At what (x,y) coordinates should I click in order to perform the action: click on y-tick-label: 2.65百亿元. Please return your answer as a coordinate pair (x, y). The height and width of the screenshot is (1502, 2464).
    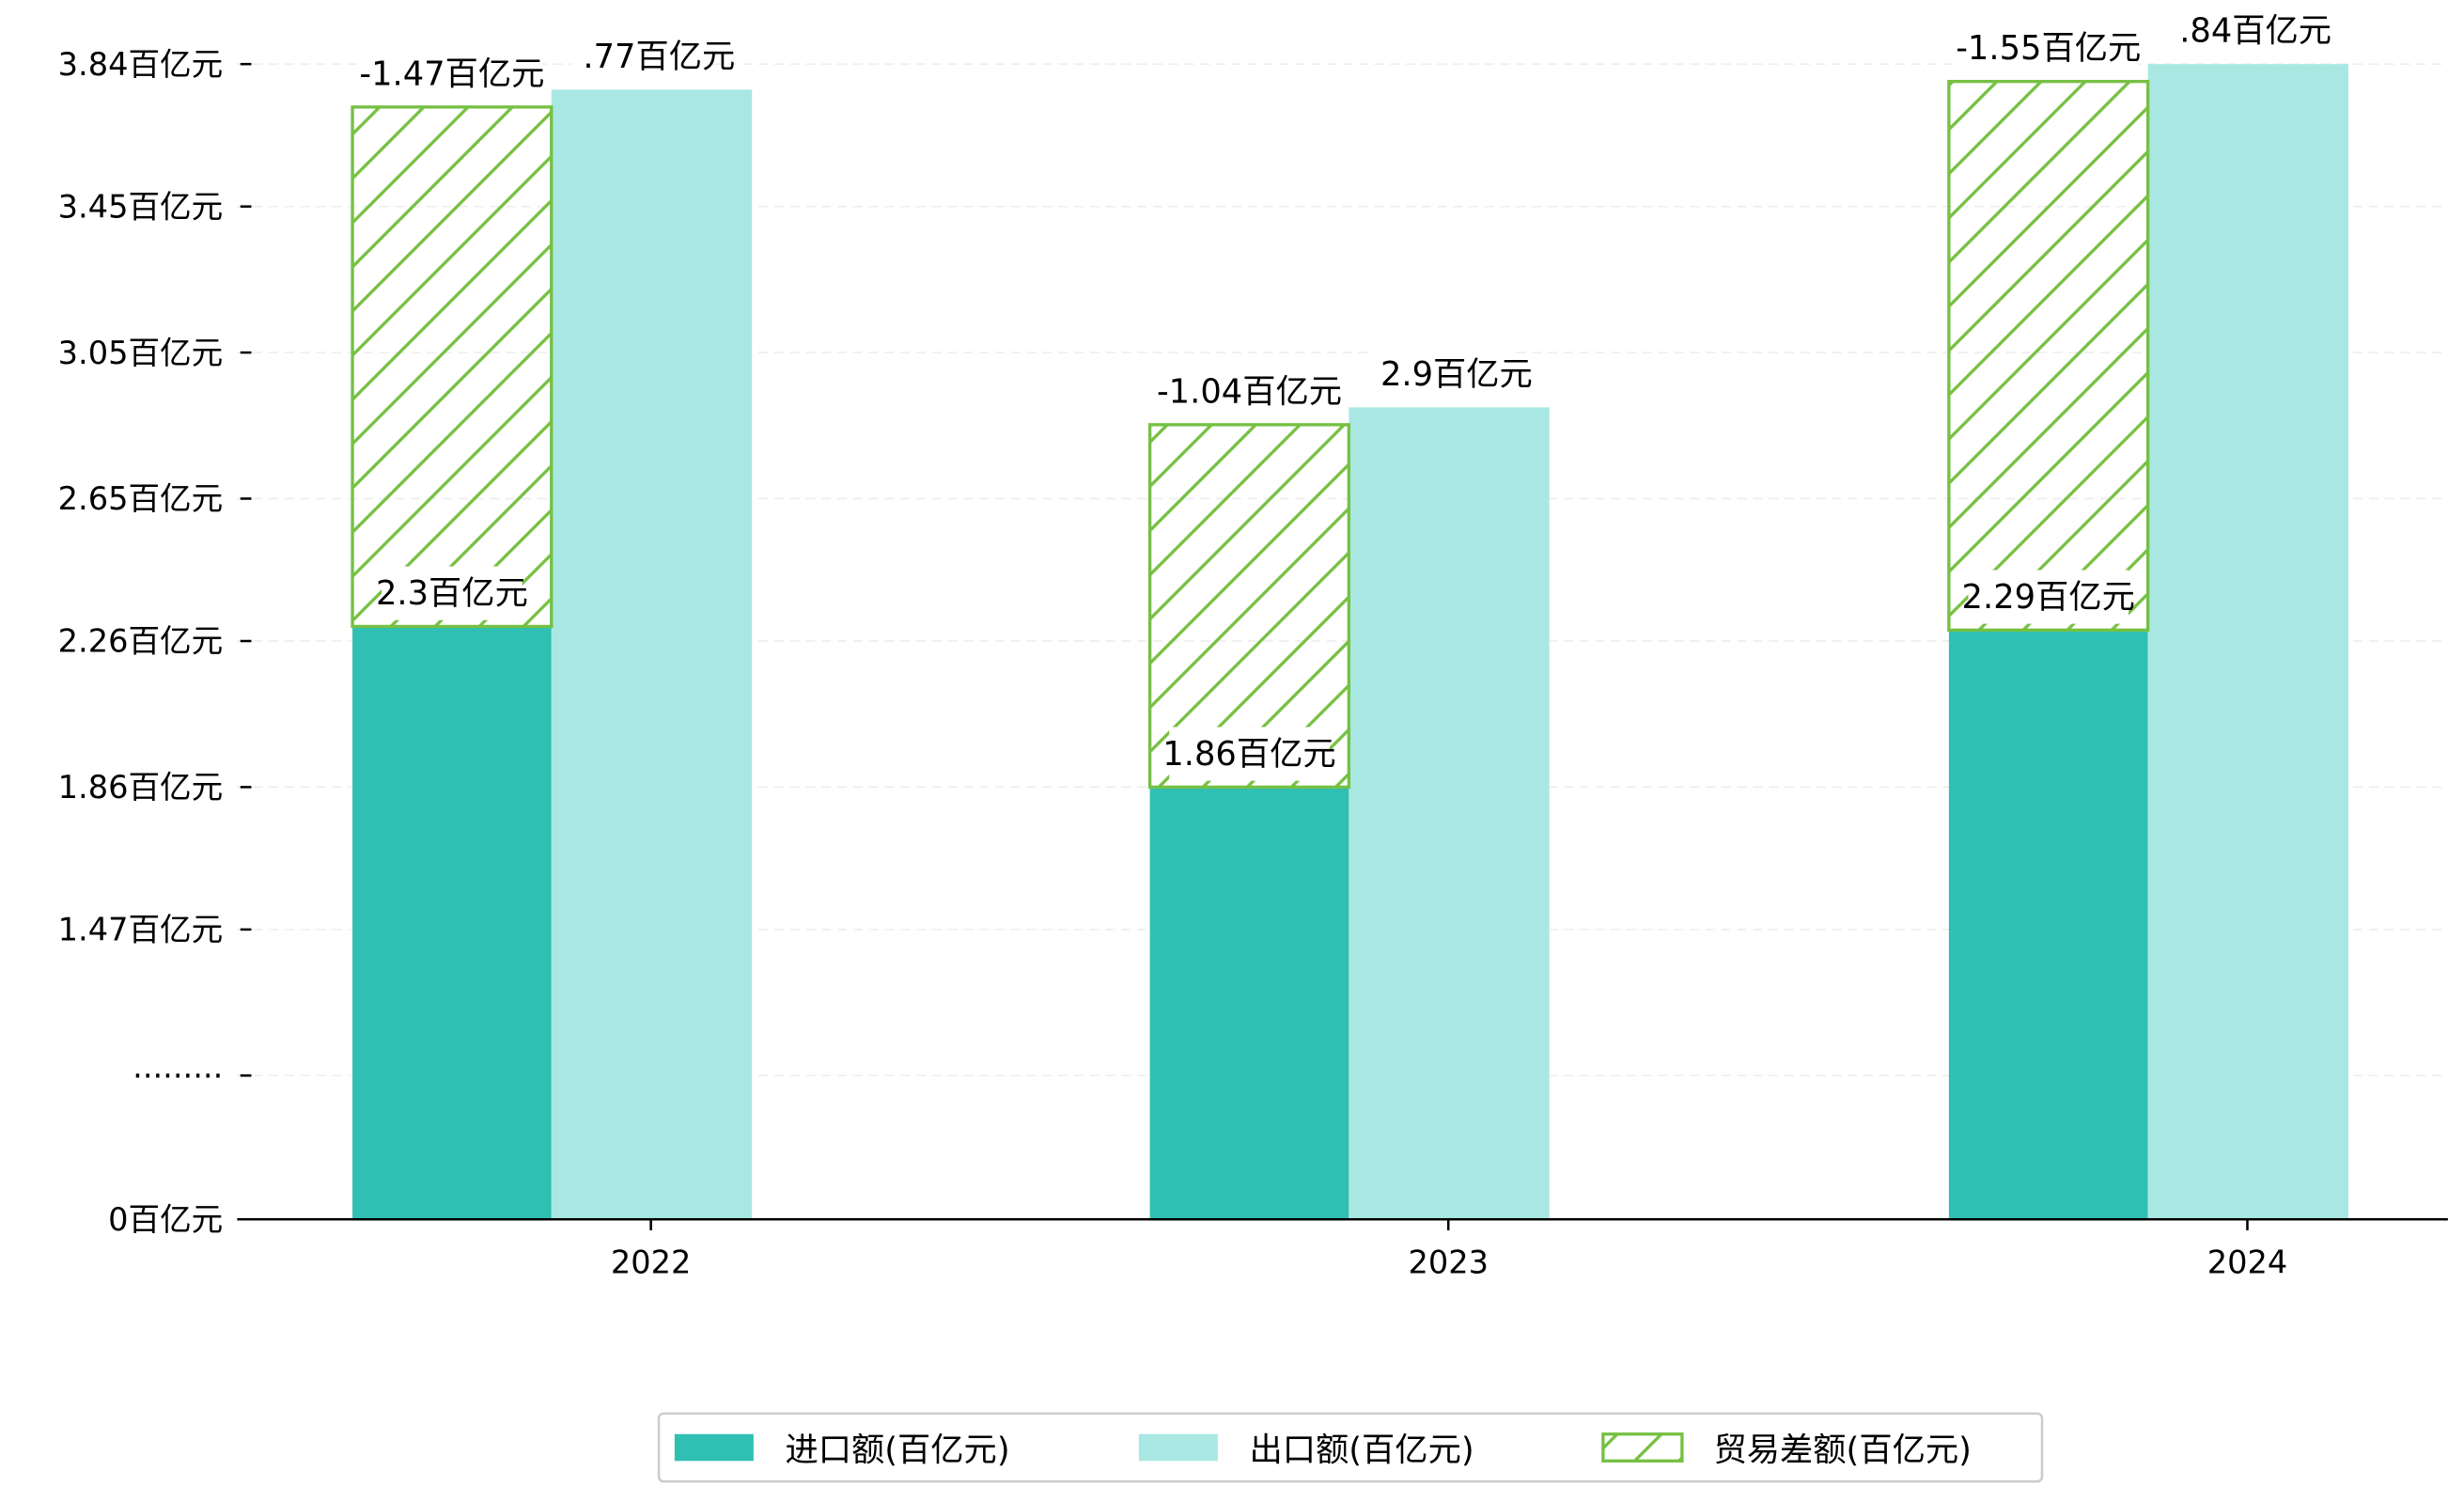
    Looking at the image, I should click on (141, 498).